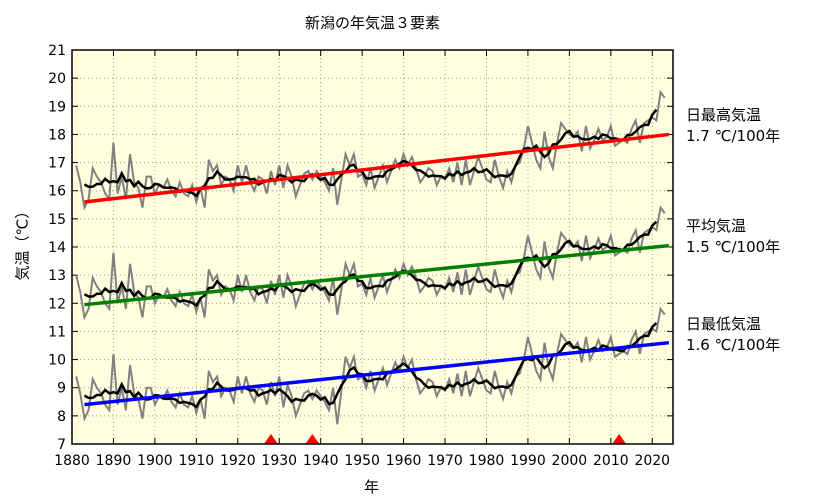 The image size is (833, 498). I want to click on y-tick-label: 18, so click(57, 135).